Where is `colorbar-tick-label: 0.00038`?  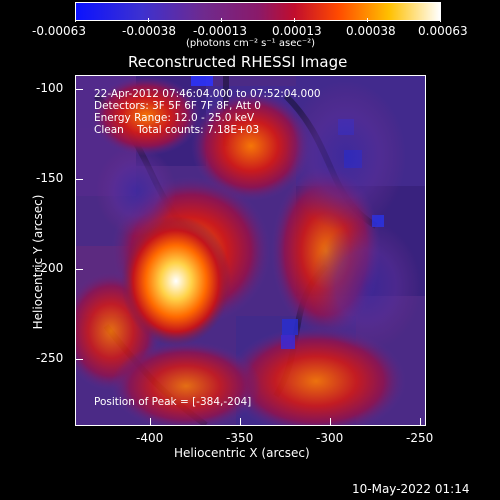 colorbar-tick-label: 0.00038 is located at coordinates (371, 31).